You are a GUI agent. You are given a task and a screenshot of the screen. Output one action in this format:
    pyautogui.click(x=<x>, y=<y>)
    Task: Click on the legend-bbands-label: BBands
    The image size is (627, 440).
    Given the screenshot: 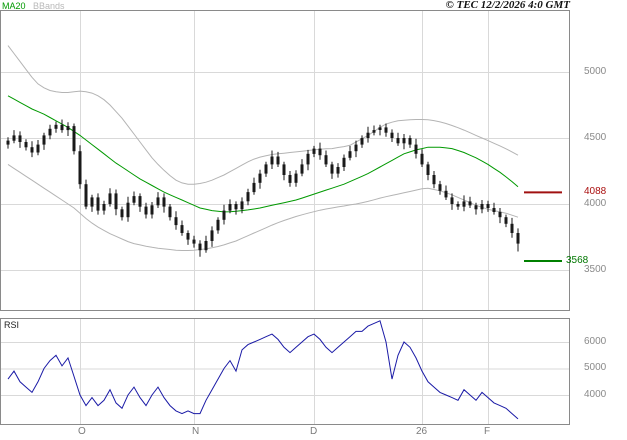 What is the action you would take?
    pyautogui.click(x=49, y=6)
    